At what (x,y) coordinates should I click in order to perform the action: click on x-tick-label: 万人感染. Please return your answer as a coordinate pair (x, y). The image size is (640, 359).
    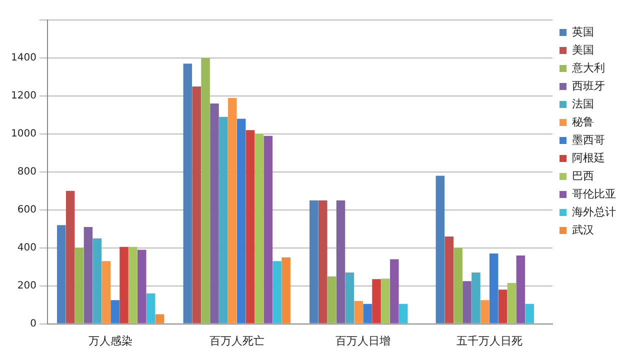
    Looking at the image, I should click on (110, 341).